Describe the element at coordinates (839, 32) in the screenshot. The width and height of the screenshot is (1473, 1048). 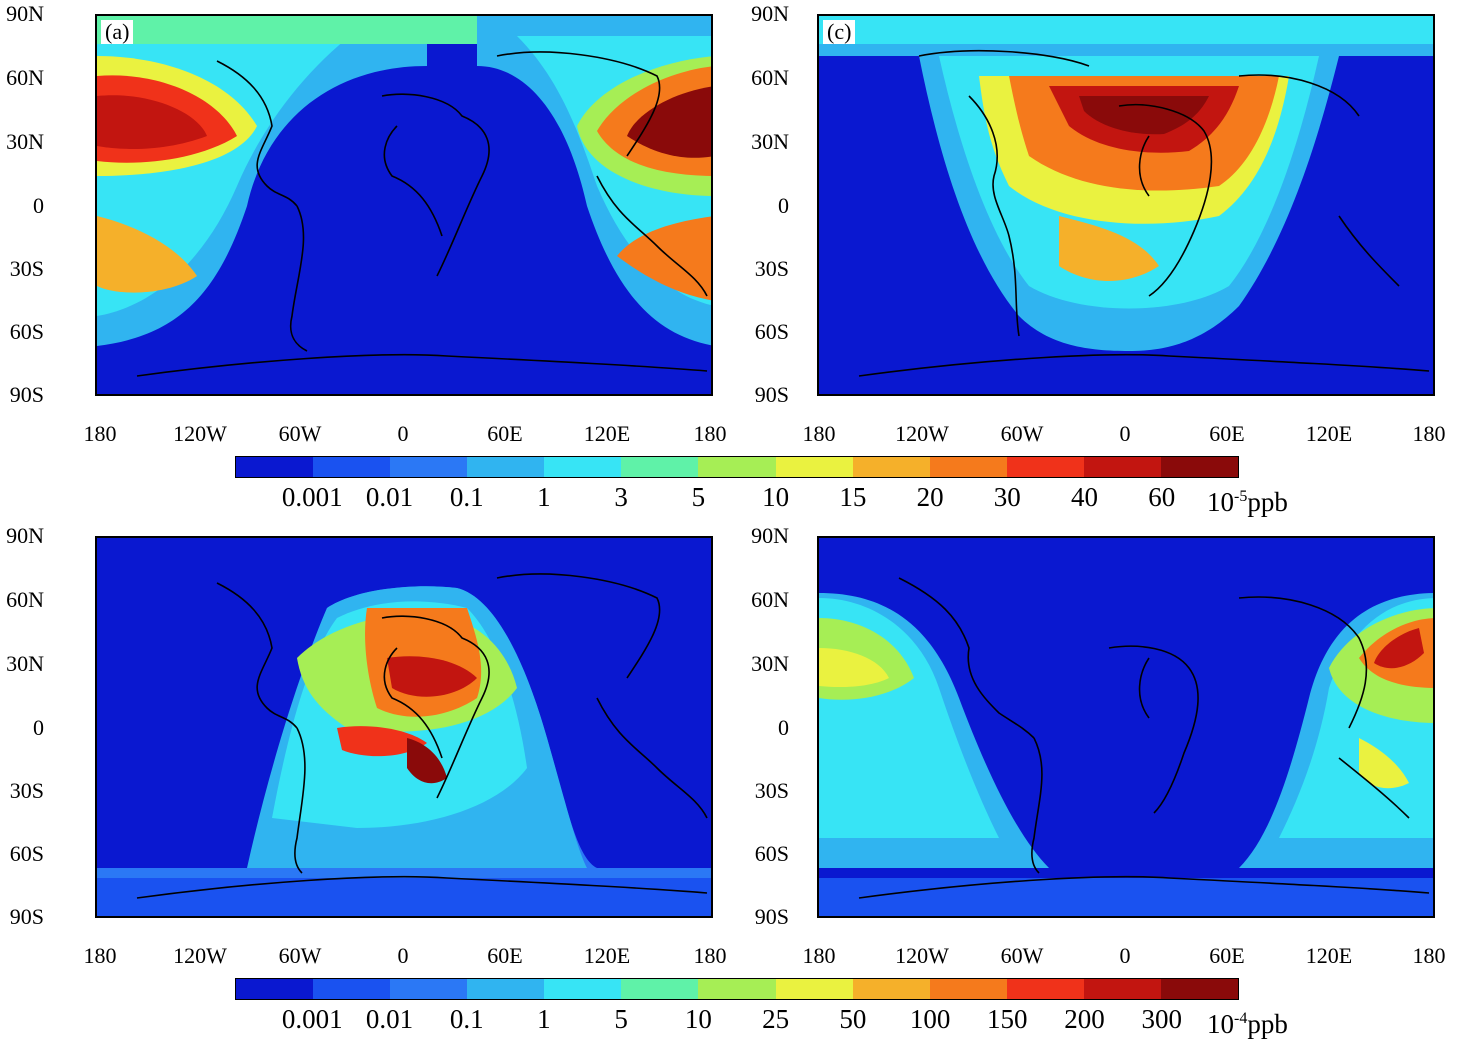
I see `panel-label-c: (c)` at that location.